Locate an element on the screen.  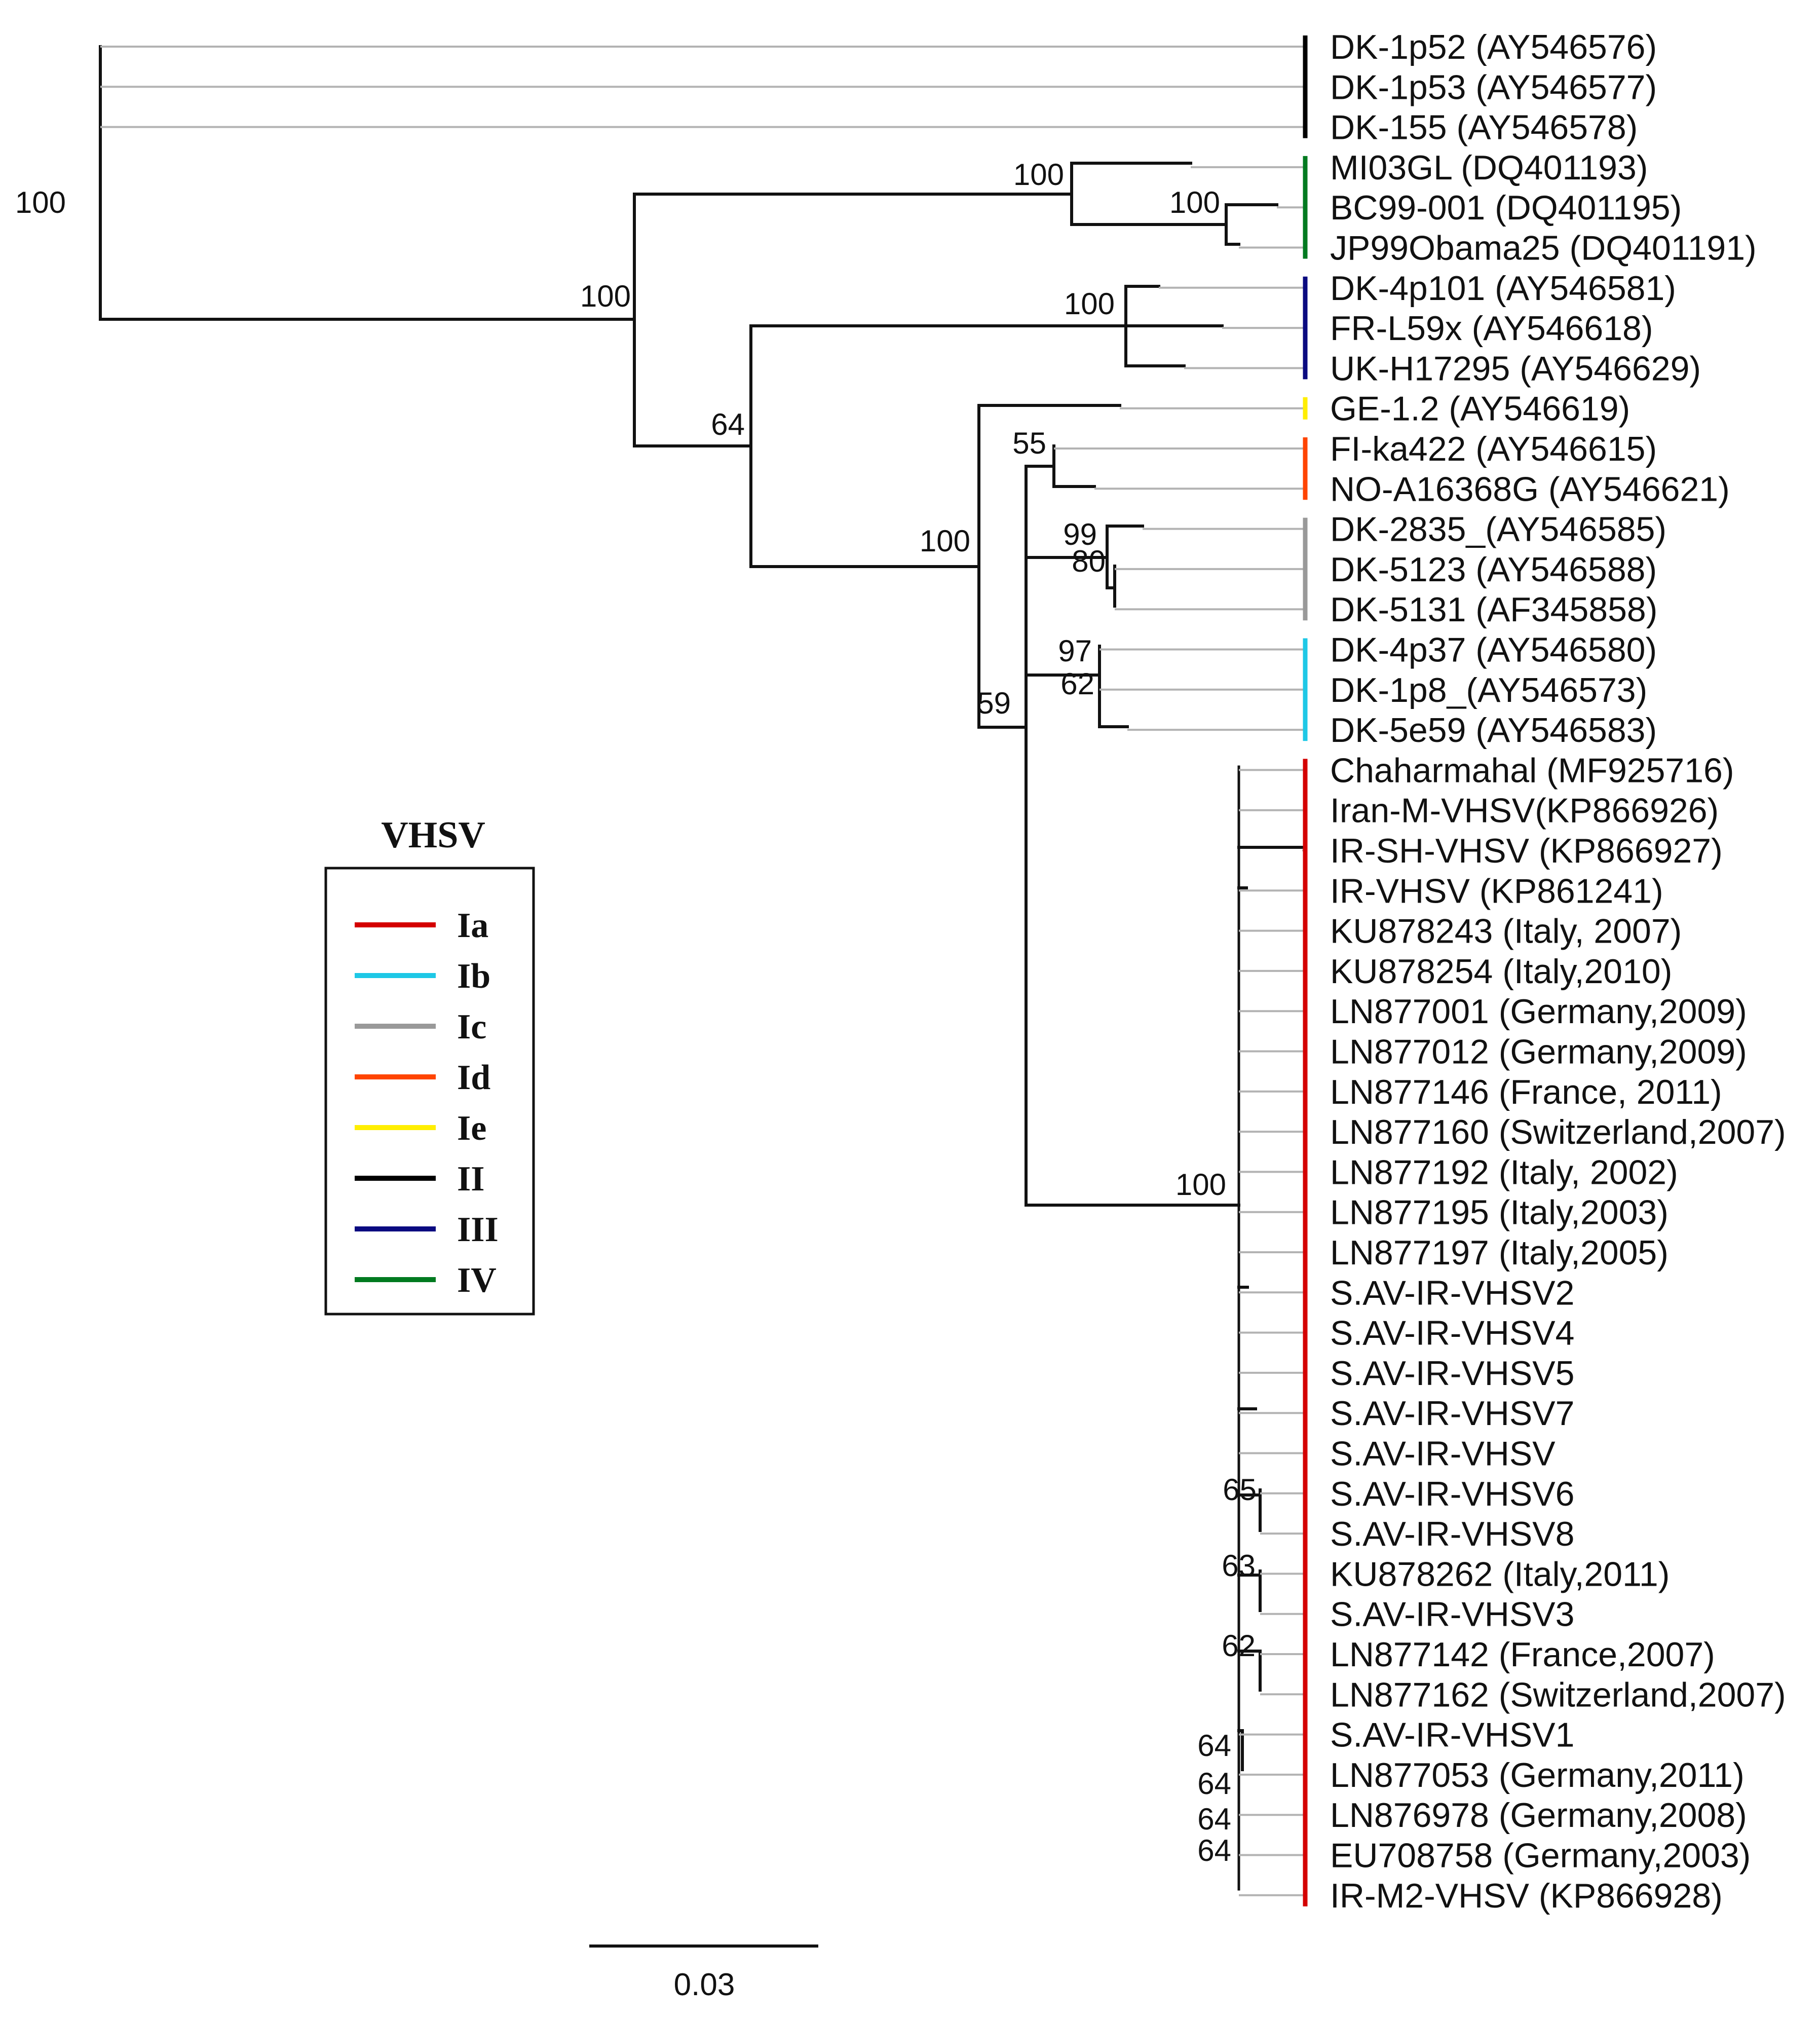
legend-label-ie: Ie is located at coordinates (472, 1128).